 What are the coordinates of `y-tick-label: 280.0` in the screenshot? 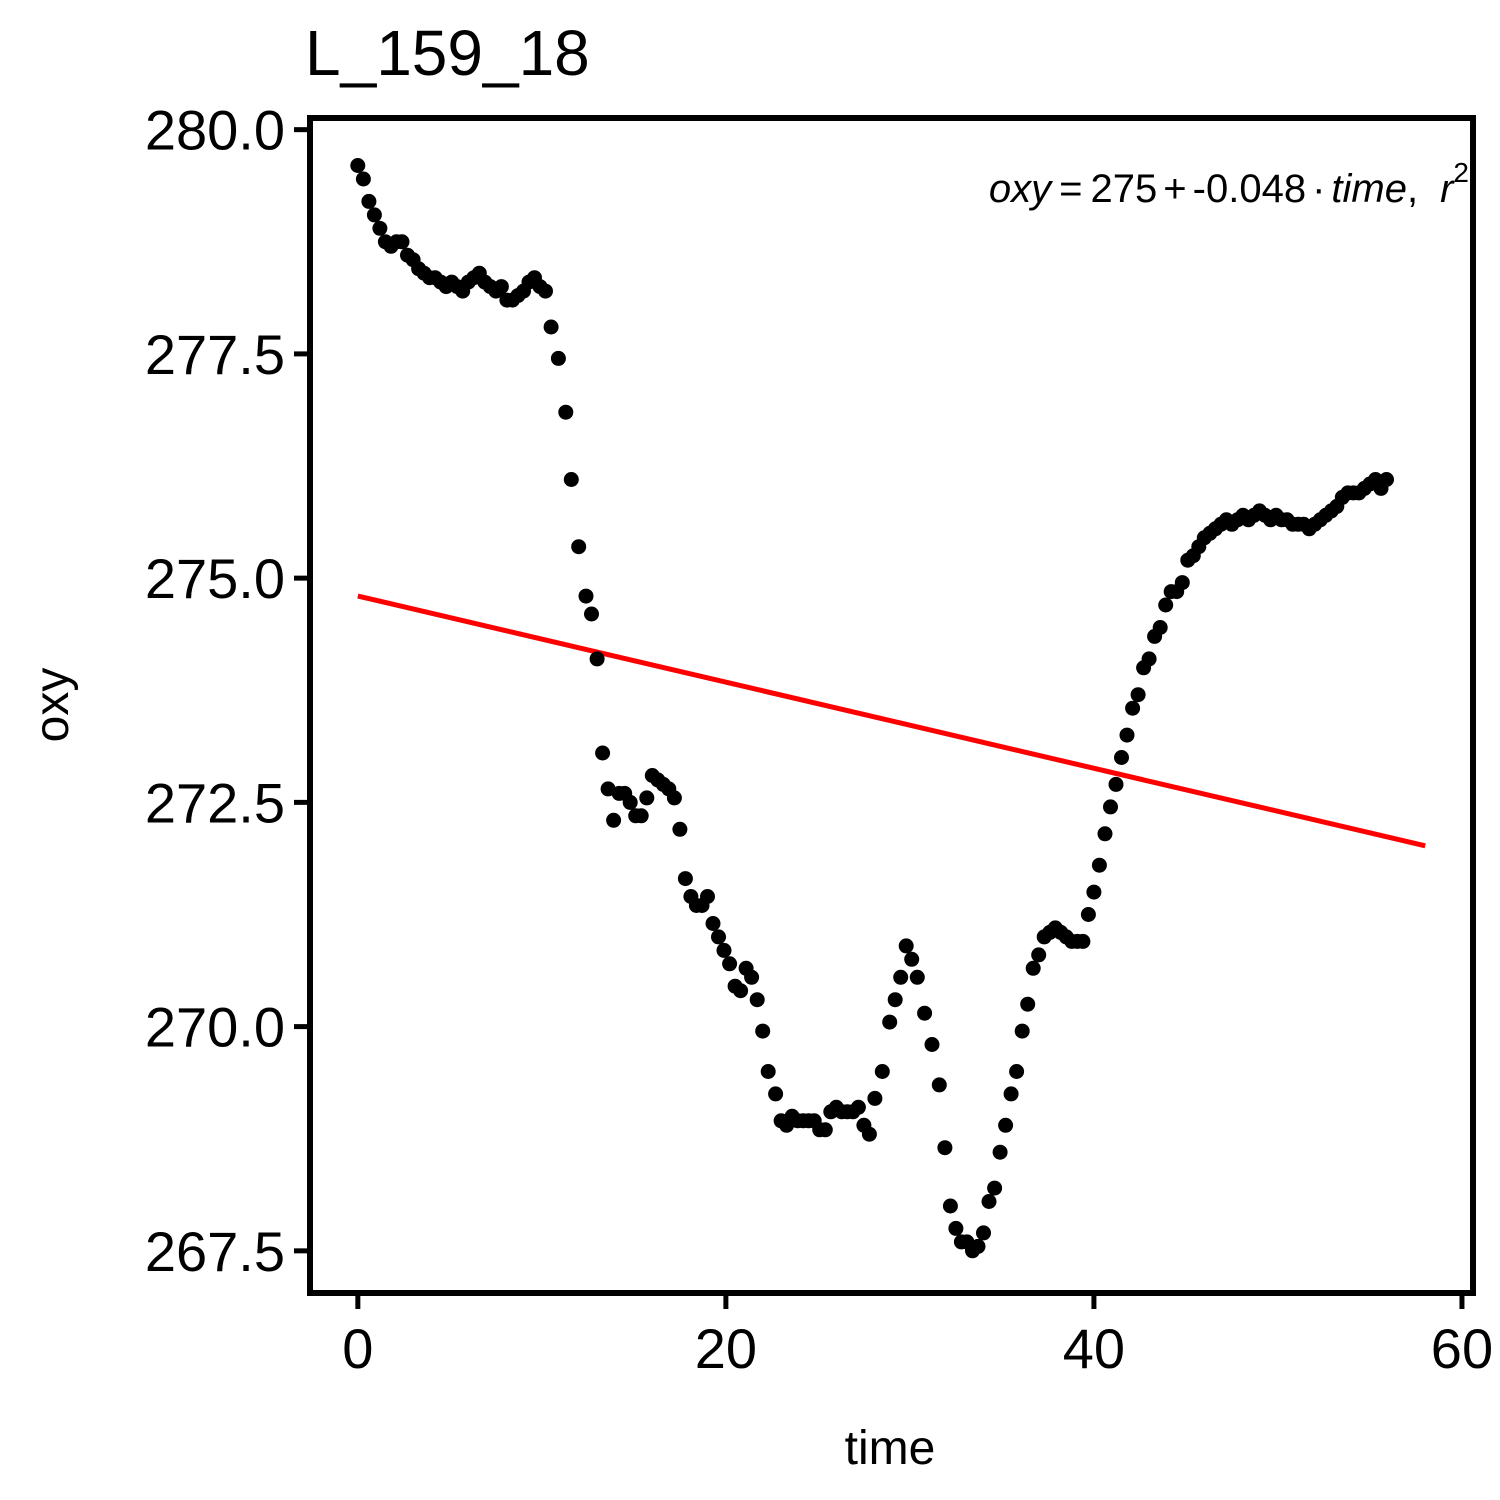 It's located at (215, 130).